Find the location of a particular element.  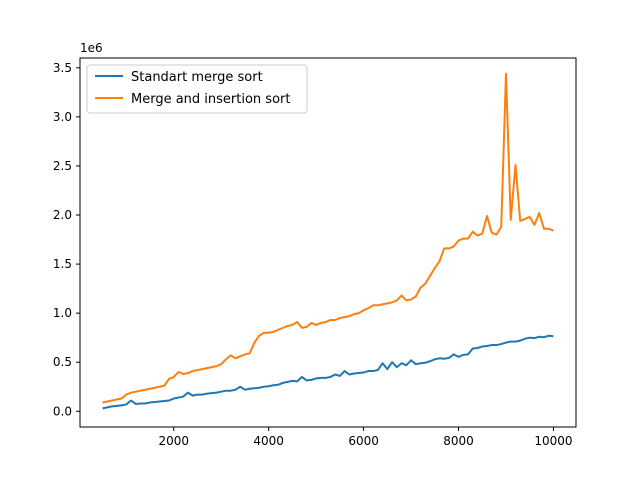

legend-box is located at coordinates (197, 89).